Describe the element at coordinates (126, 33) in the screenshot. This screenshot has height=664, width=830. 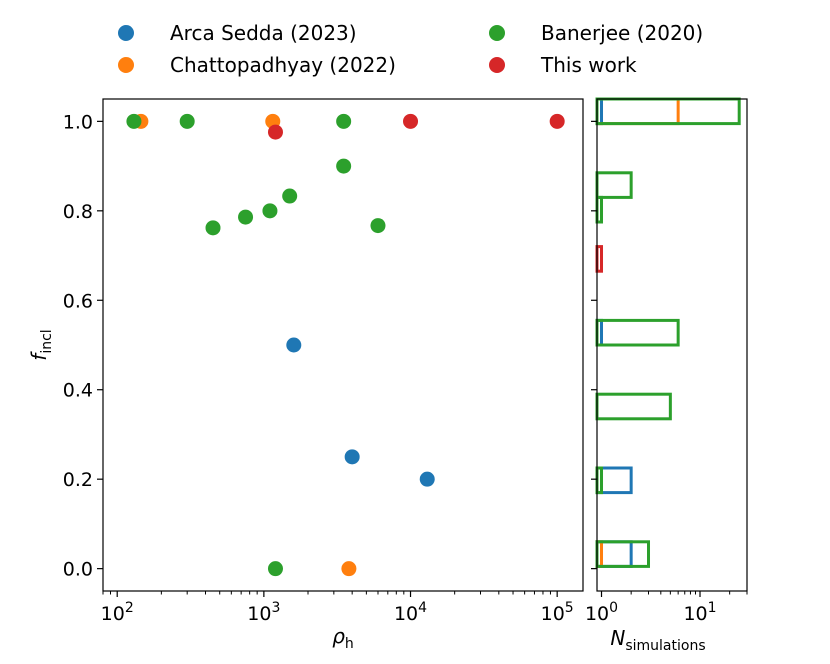
I see `legend-marker-arca` at that location.